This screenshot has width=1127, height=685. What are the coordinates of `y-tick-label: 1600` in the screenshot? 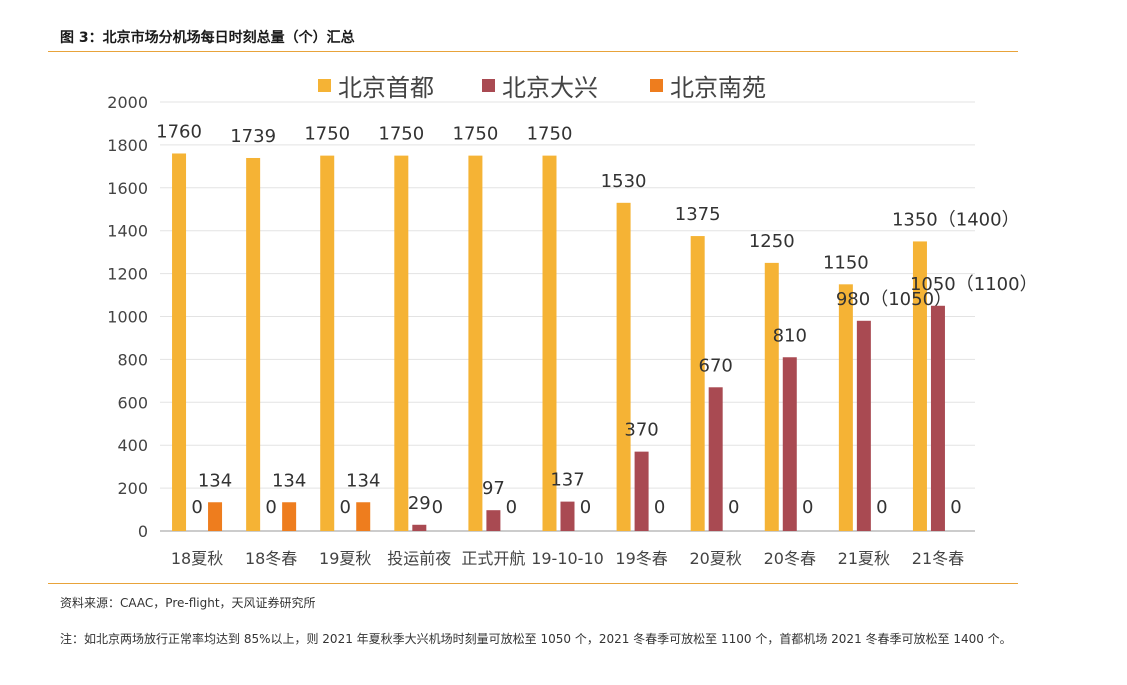 It's located at (127, 188).